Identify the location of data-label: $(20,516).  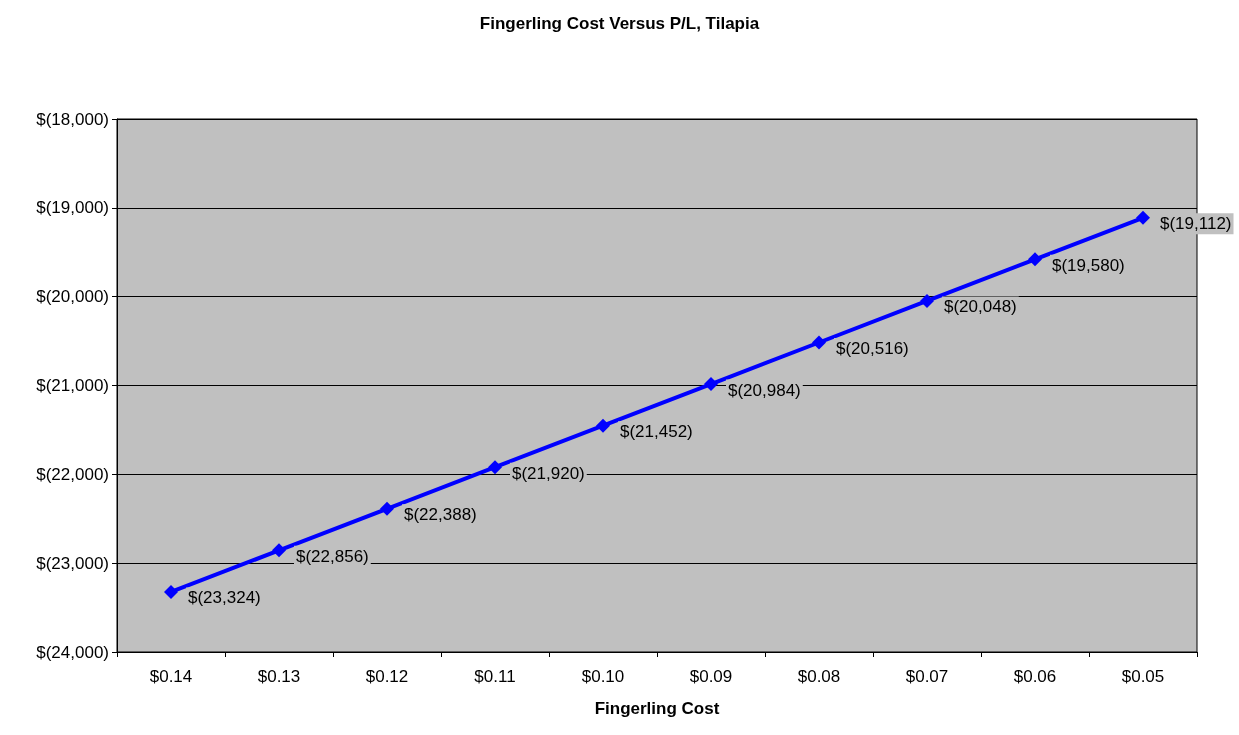
(872, 348).